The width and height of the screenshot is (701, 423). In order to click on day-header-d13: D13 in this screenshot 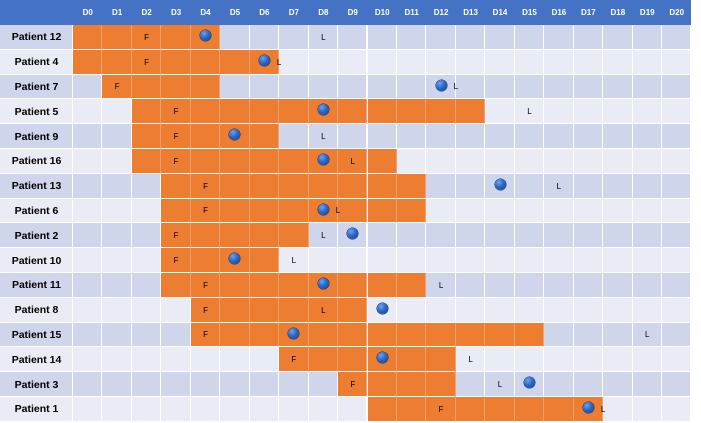, I will do `click(470, 12)`.